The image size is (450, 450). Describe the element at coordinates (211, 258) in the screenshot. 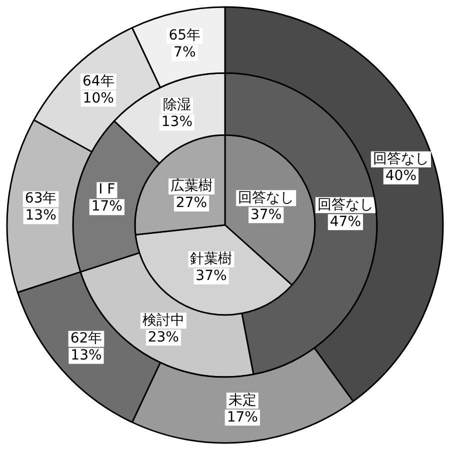

I see `slice-label: 針葉樹` at that location.